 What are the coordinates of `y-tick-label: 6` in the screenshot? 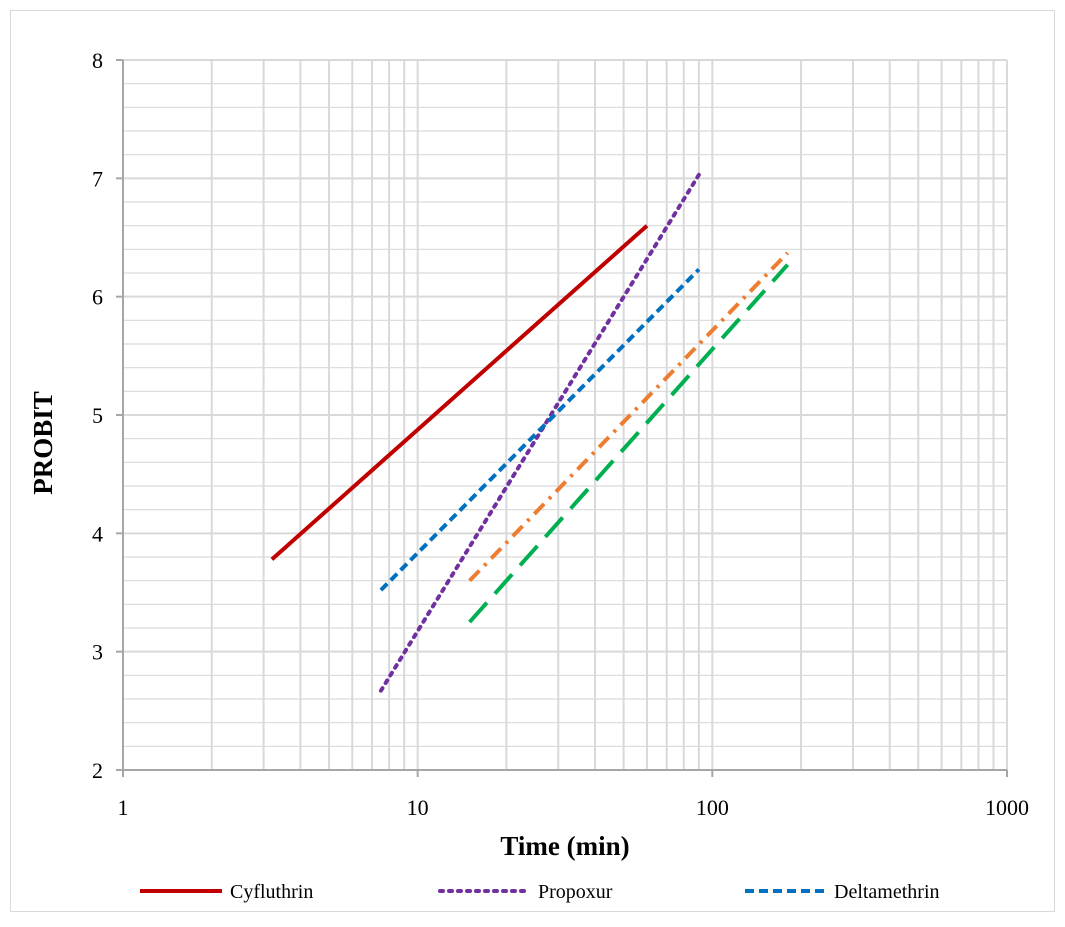 It's located at (97, 297).